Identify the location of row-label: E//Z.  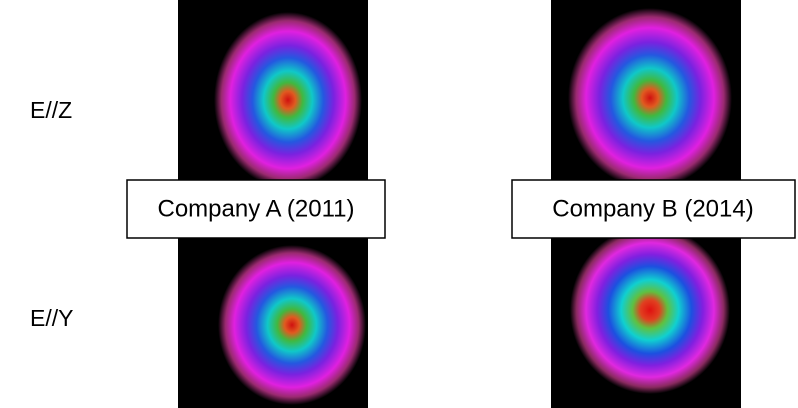
(51, 110).